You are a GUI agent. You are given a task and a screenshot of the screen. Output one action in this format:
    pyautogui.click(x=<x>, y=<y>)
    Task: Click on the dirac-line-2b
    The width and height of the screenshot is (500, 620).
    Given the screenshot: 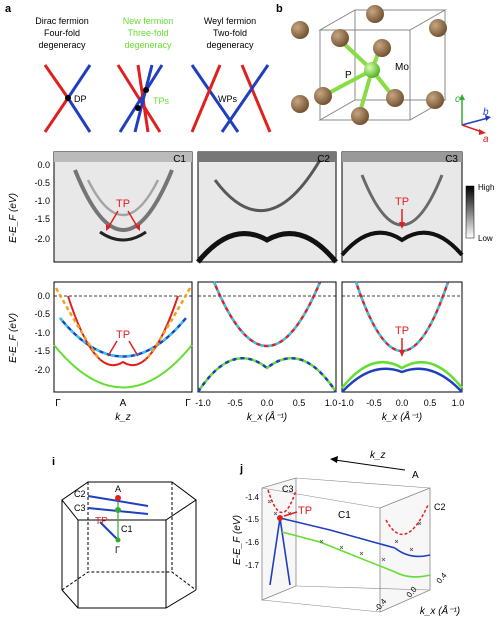 What is the action you would take?
    pyautogui.click(x=56, y=115)
    